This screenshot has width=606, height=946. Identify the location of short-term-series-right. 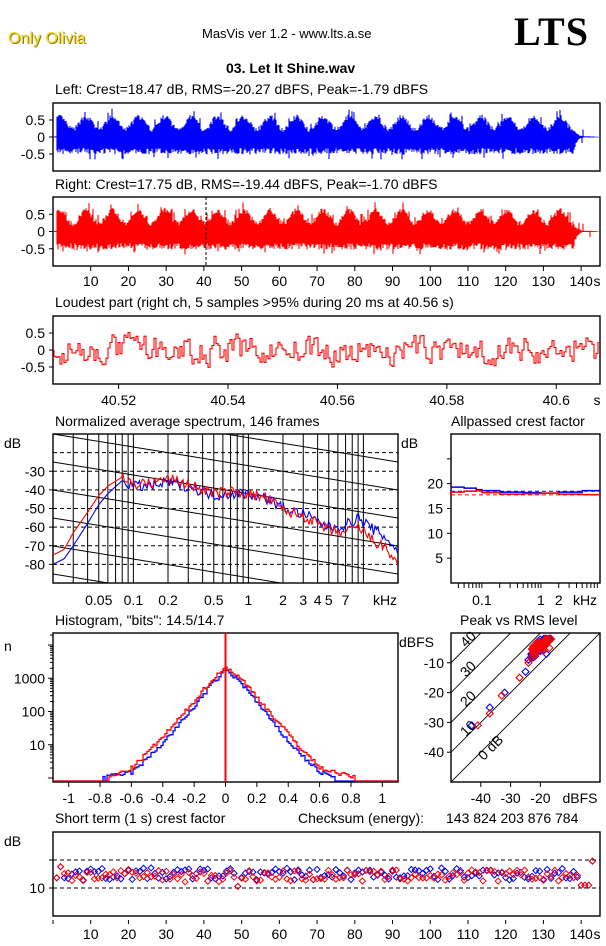
(325, 874).